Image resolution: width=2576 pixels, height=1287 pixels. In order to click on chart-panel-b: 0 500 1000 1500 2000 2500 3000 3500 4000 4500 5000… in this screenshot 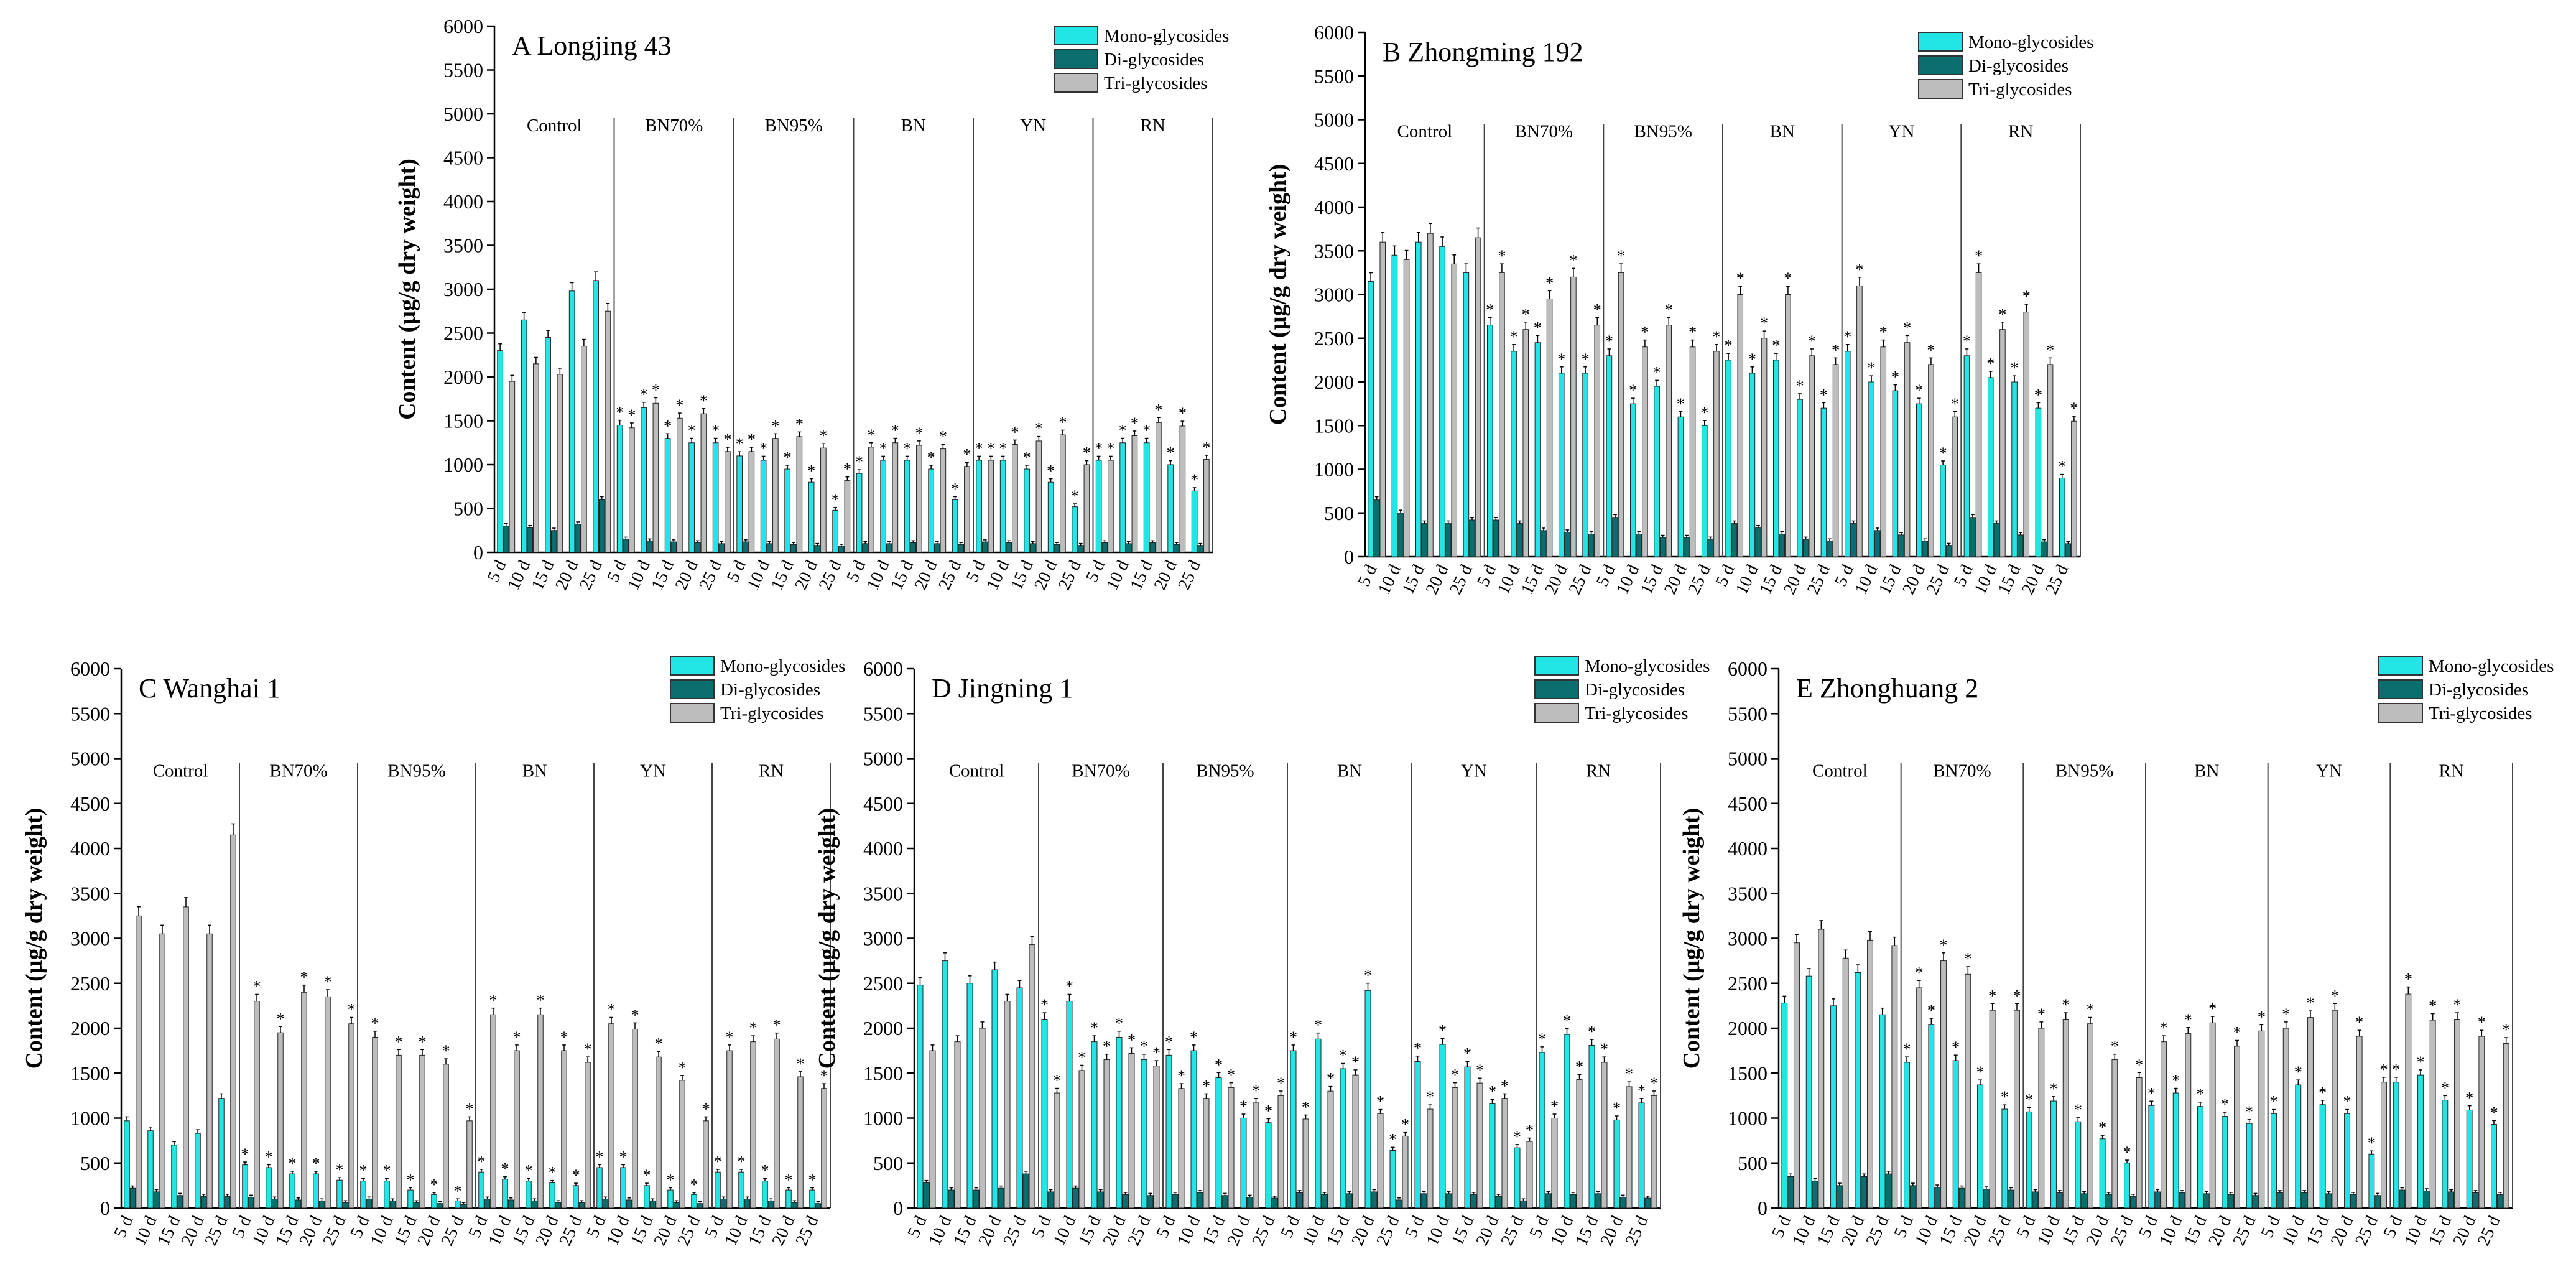, I will do `click(1679, 309)`.